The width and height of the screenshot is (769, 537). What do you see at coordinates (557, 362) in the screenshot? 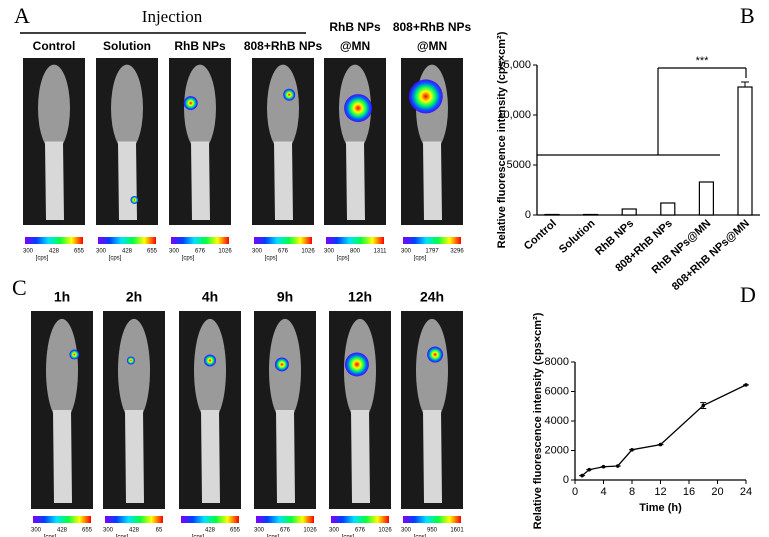
I see `y-tick-label: 8000` at bounding box center [557, 362].